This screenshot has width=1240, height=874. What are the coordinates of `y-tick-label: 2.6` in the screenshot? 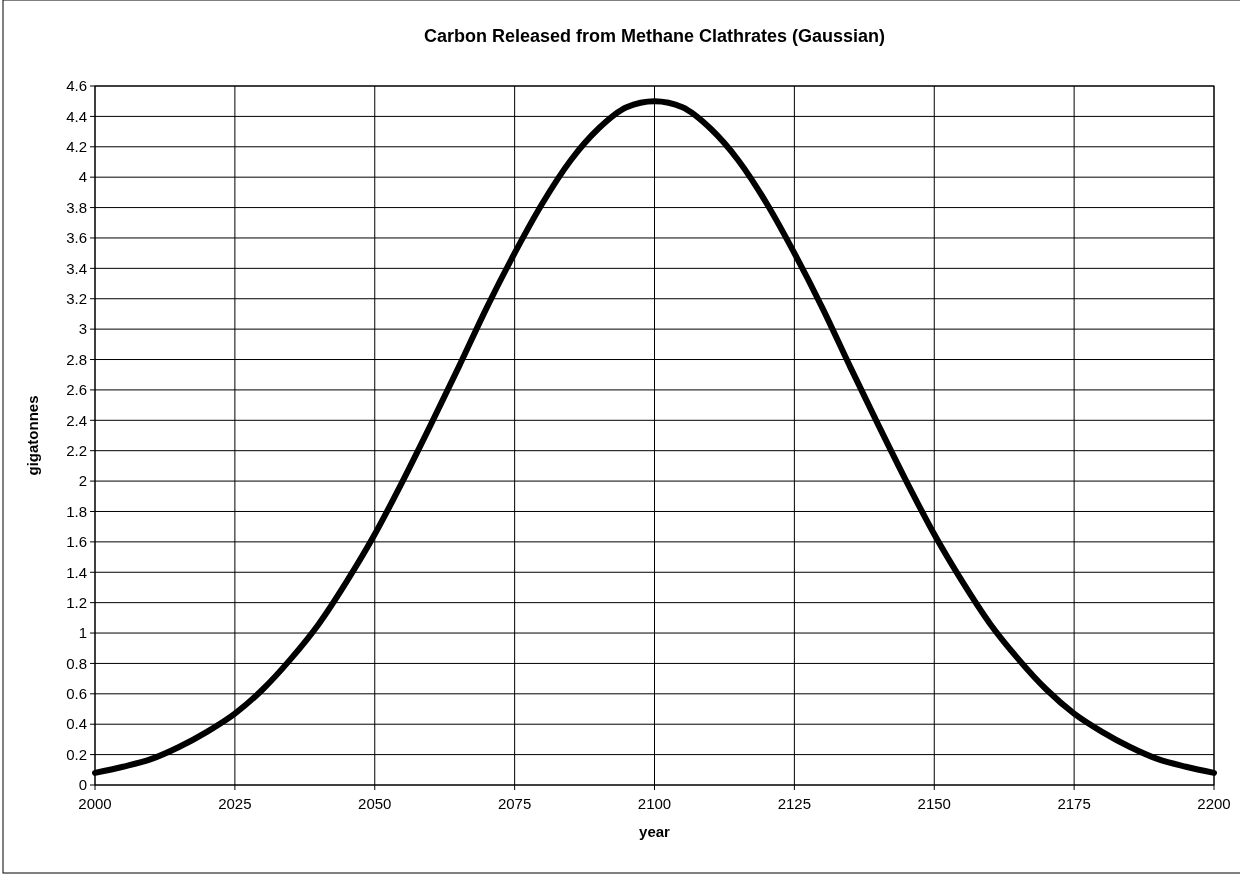 It's located at (76, 390).